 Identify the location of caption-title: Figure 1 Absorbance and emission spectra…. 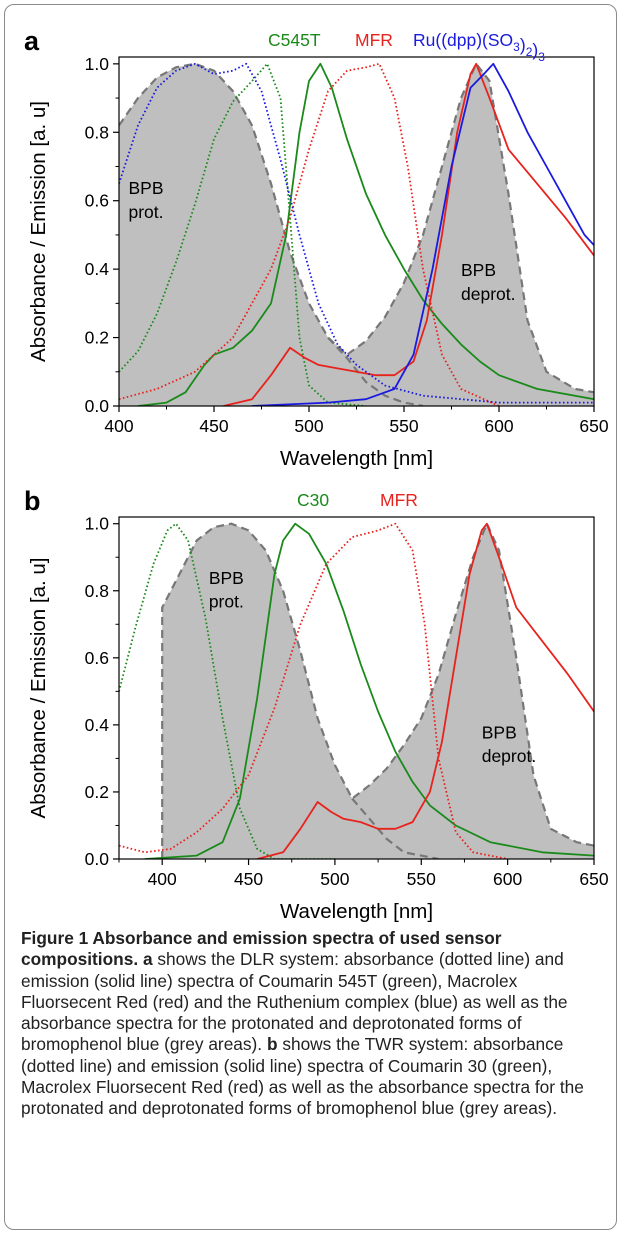
(261, 949).